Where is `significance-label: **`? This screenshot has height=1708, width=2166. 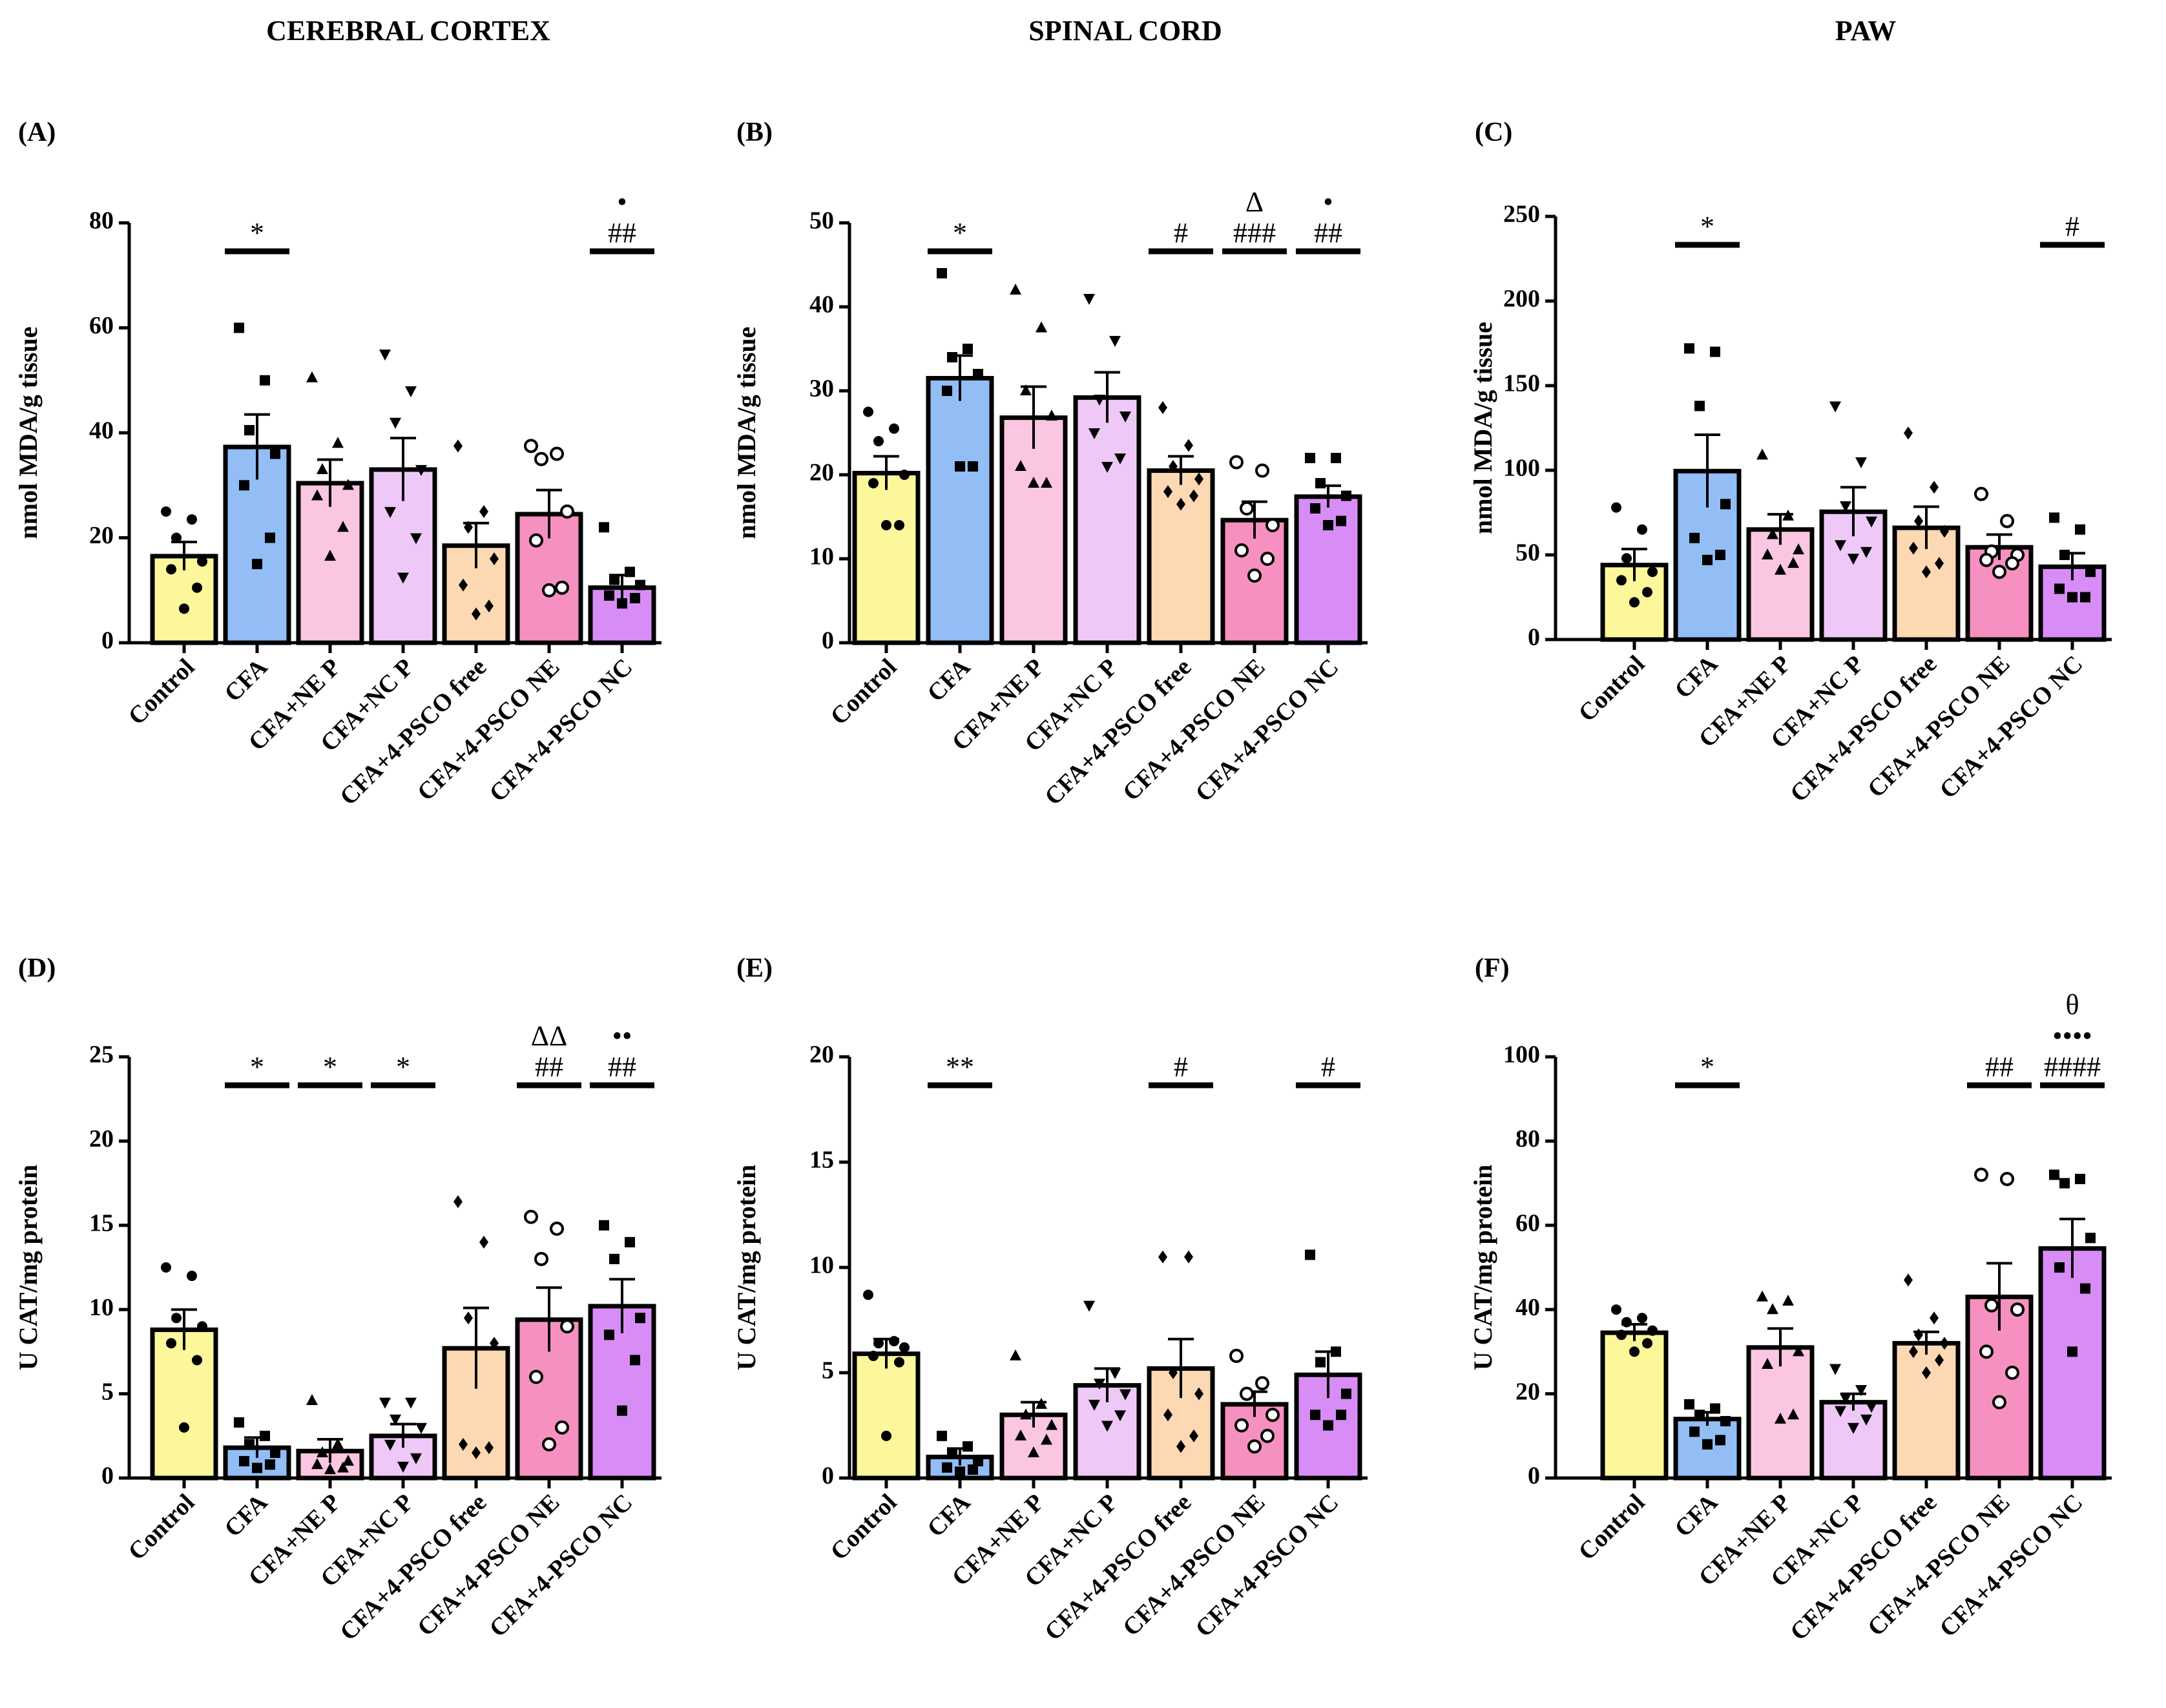
significance-label: ** is located at coordinates (960, 1067).